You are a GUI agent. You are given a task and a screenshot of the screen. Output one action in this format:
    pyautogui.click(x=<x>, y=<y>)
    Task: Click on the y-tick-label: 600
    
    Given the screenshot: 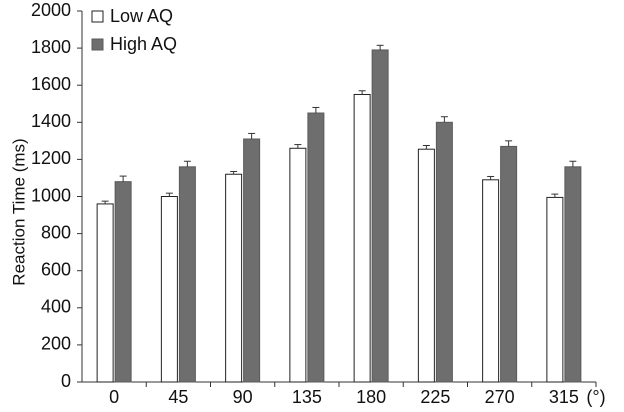 What is the action you would take?
    pyautogui.click(x=56, y=269)
    